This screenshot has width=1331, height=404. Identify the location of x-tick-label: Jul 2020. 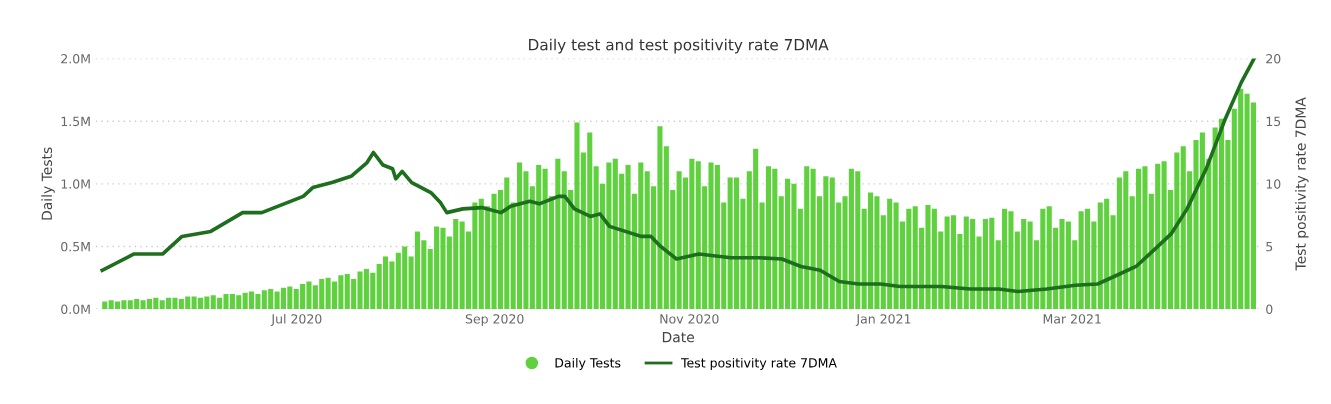
(296, 319).